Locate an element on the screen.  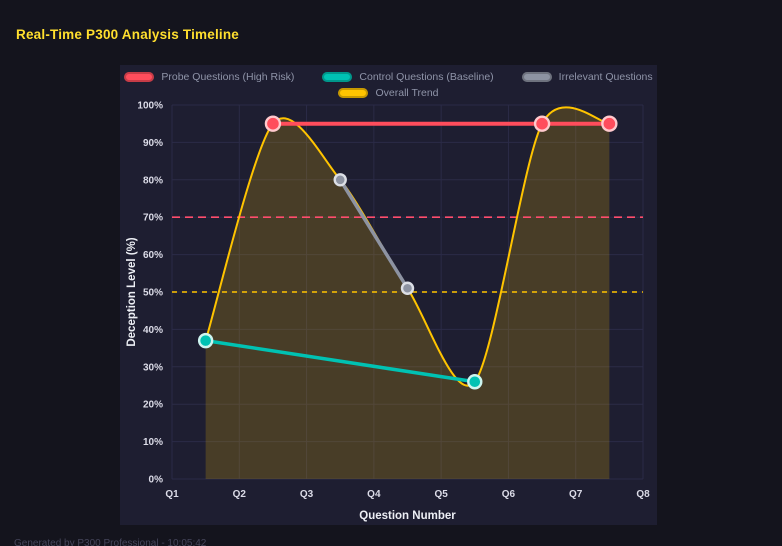
x-tick-label: Q8 is located at coordinates (643, 494).